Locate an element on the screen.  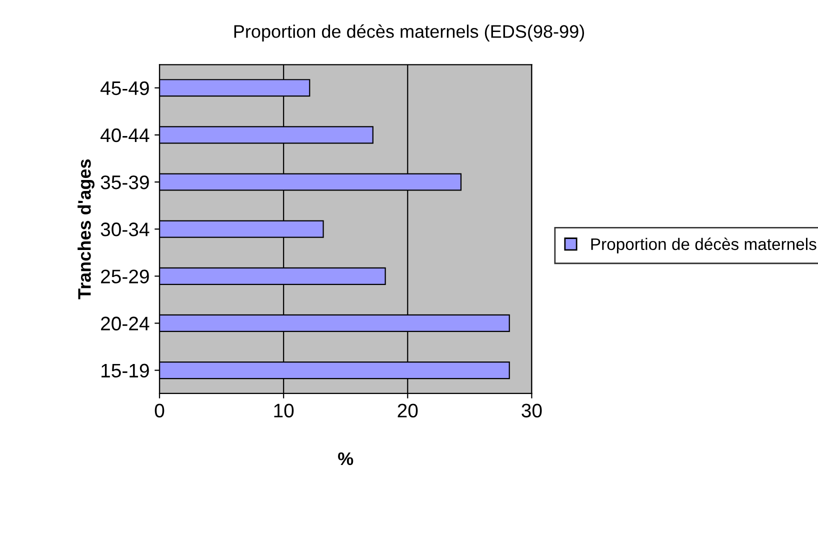
x-tick-label: 30 is located at coordinates (532, 411).